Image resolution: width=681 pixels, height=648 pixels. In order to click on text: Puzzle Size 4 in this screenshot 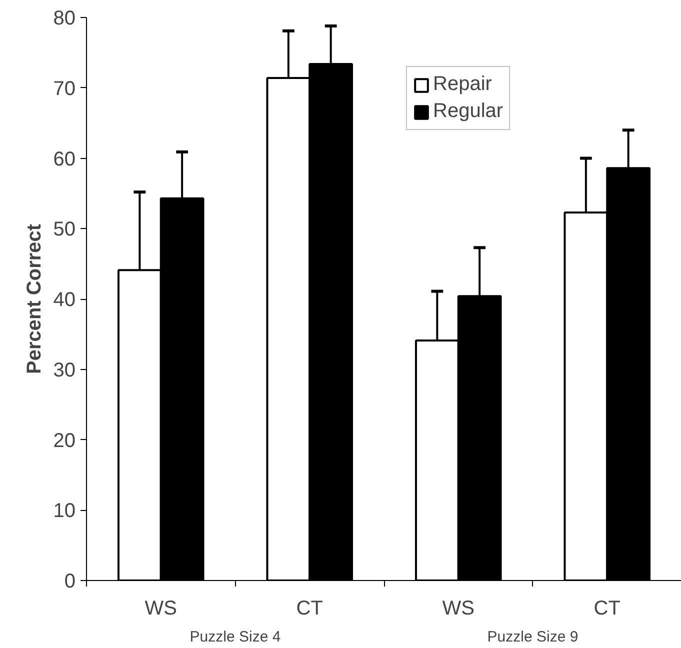, I will do `click(235, 637)`.